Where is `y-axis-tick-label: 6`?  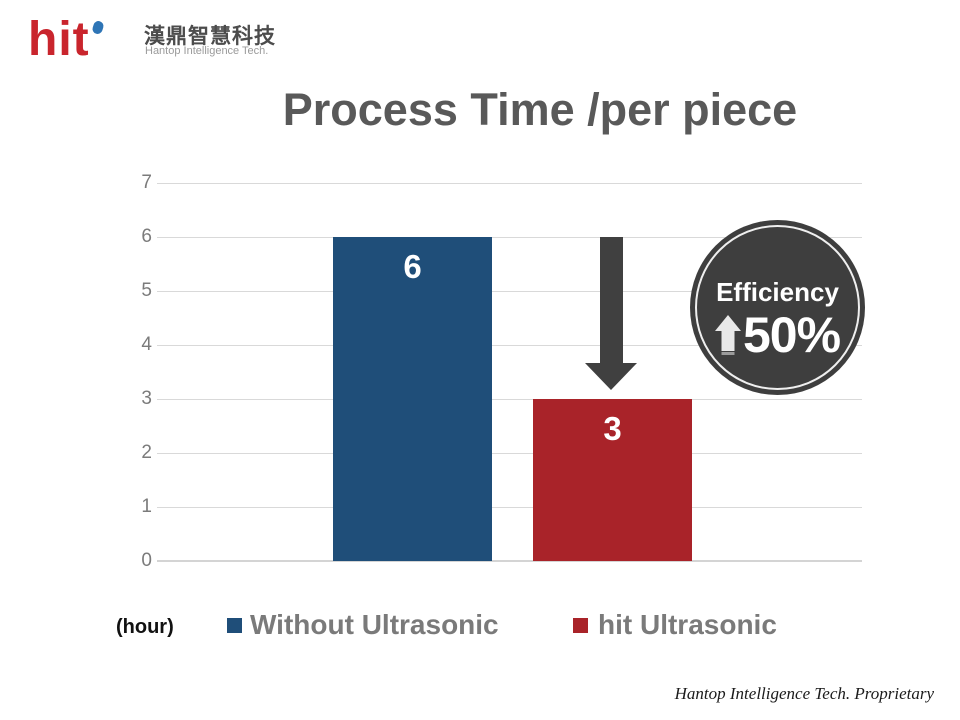
y-axis-tick-label: 6 is located at coordinates (146, 236).